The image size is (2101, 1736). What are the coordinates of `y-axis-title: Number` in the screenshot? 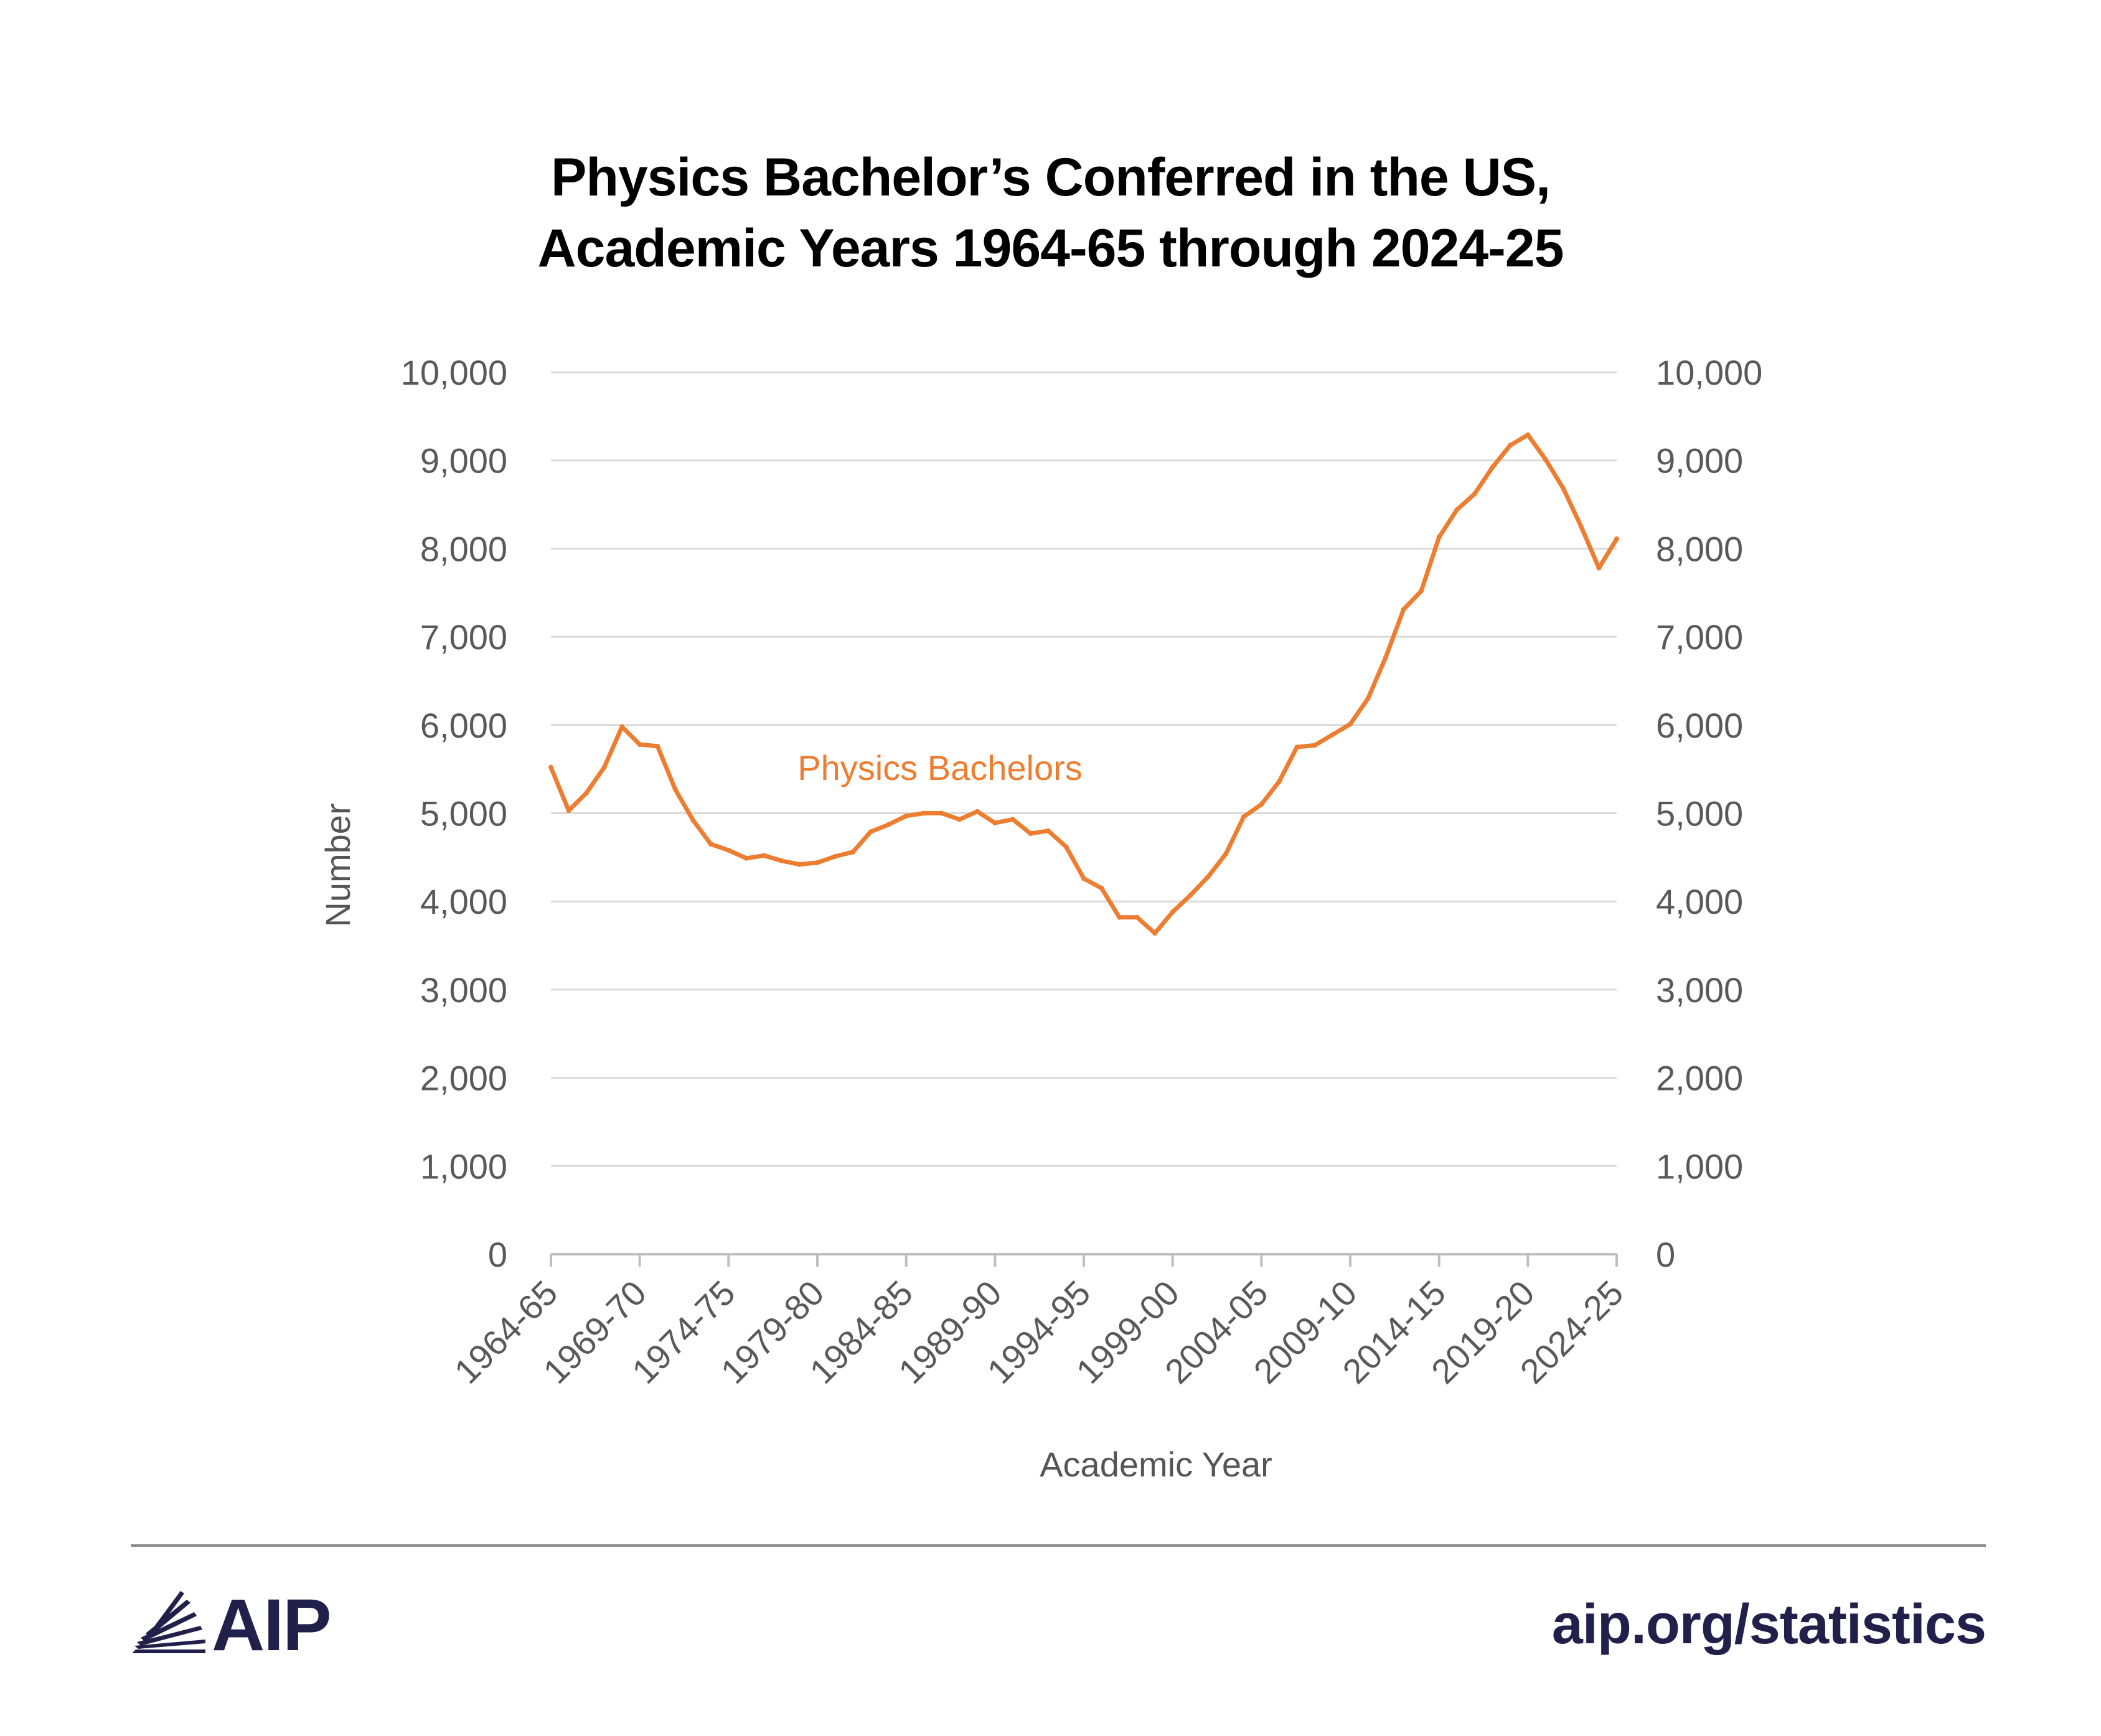 It's located at (337, 865).